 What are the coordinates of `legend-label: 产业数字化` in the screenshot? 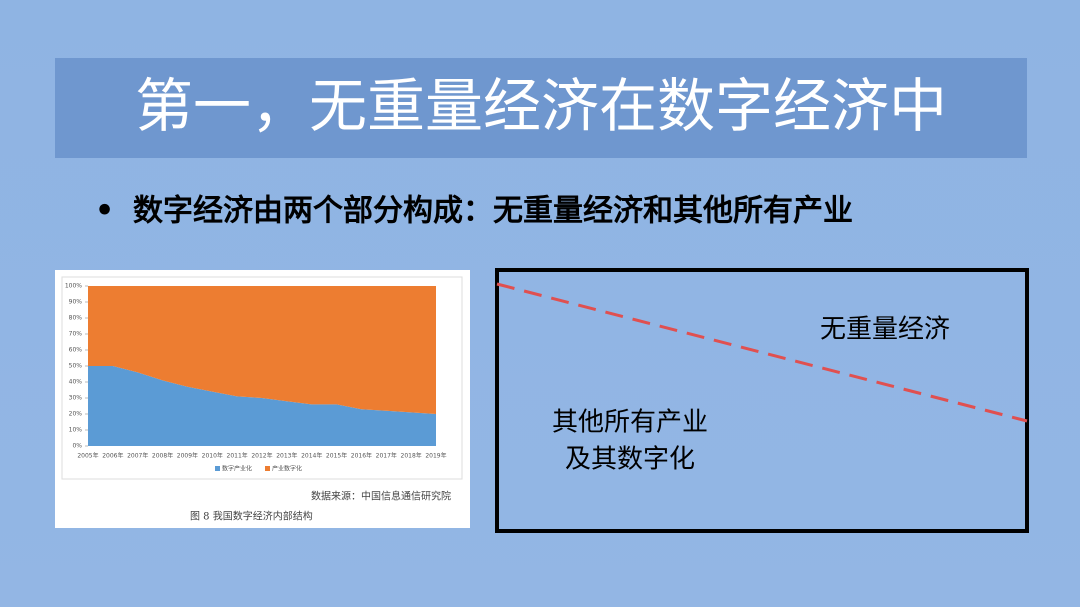 It's located at (287, 469).